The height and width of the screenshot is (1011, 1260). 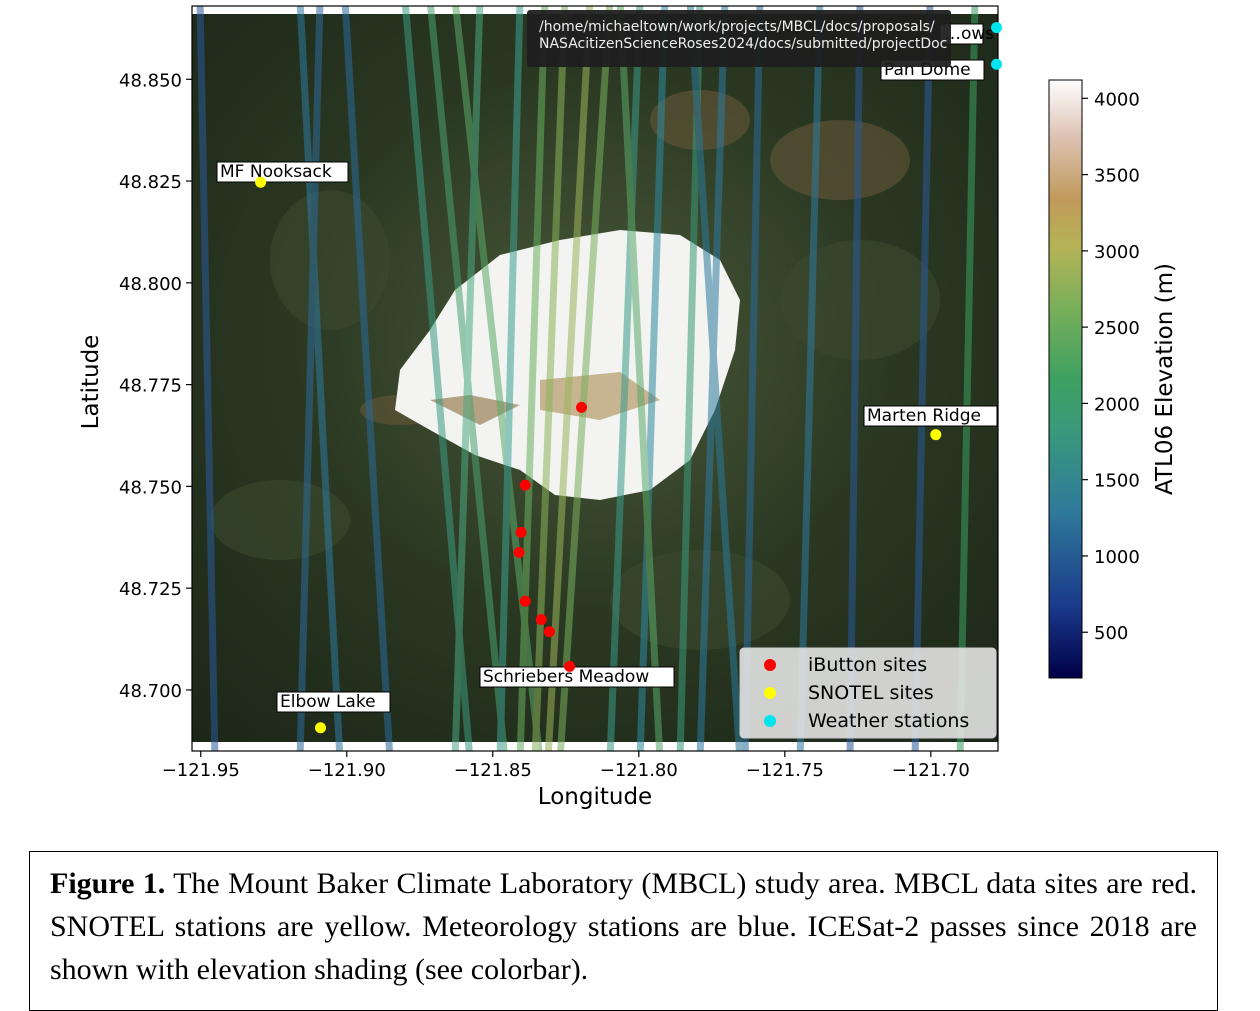 What do you see at coordinates (150, 284) in the screenshot?
I see `y-tick-label: 48.800` at bounding box center [150, 284].